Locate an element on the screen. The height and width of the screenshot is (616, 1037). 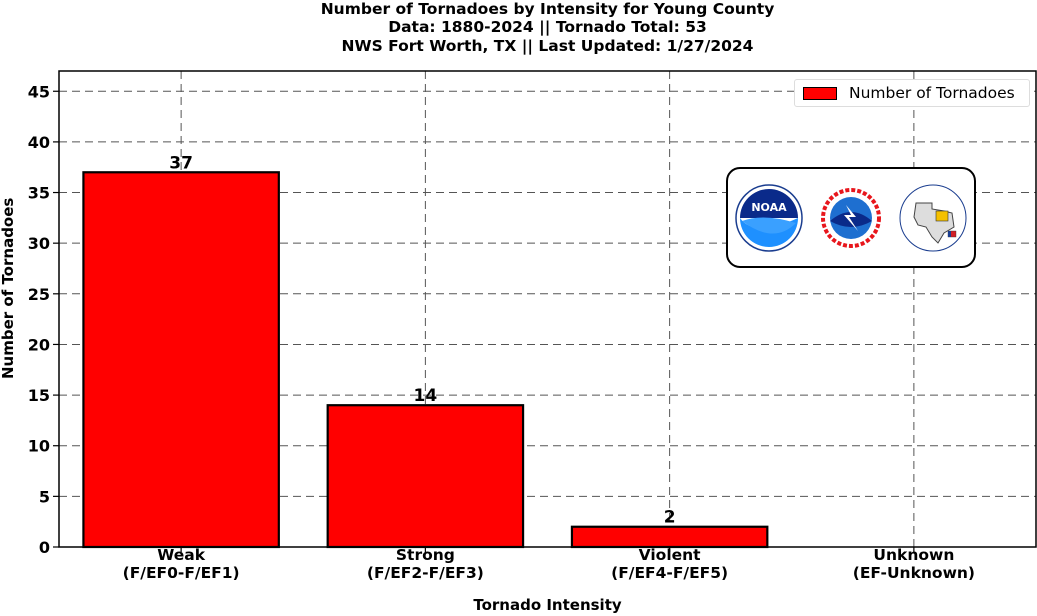
legend: Number of Tornadoes is located at coordinates (912, 93).